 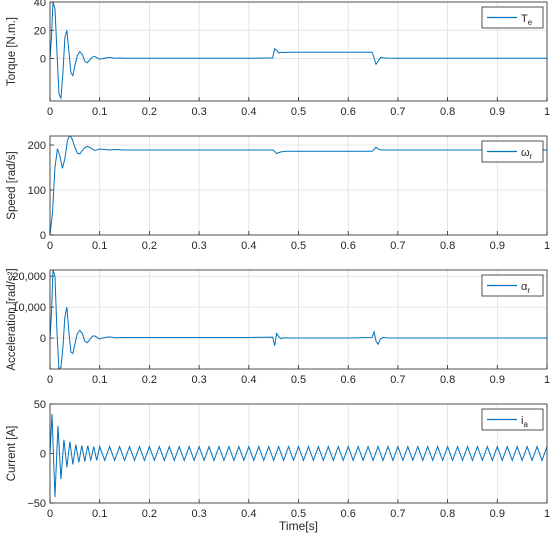 What do you see at coordinates (37, 191) in the screenshot?
I see `y-tick-label: 100` at bounding box center [37, 191].